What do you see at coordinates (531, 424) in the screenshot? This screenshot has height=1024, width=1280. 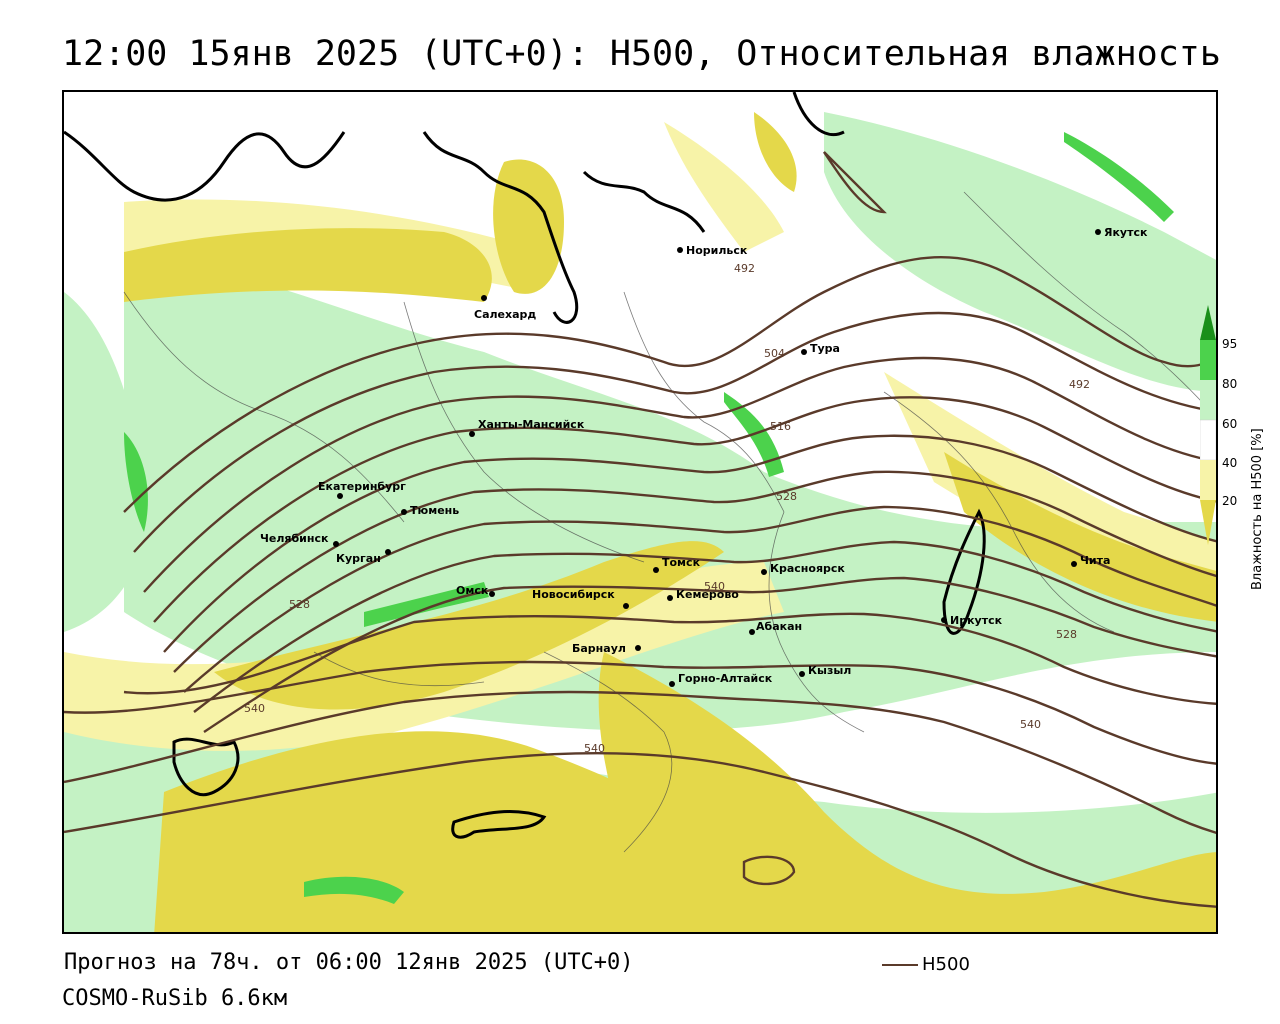 I see `svg-text: Ханты-Мансийск` at bounding box center [531, 424].